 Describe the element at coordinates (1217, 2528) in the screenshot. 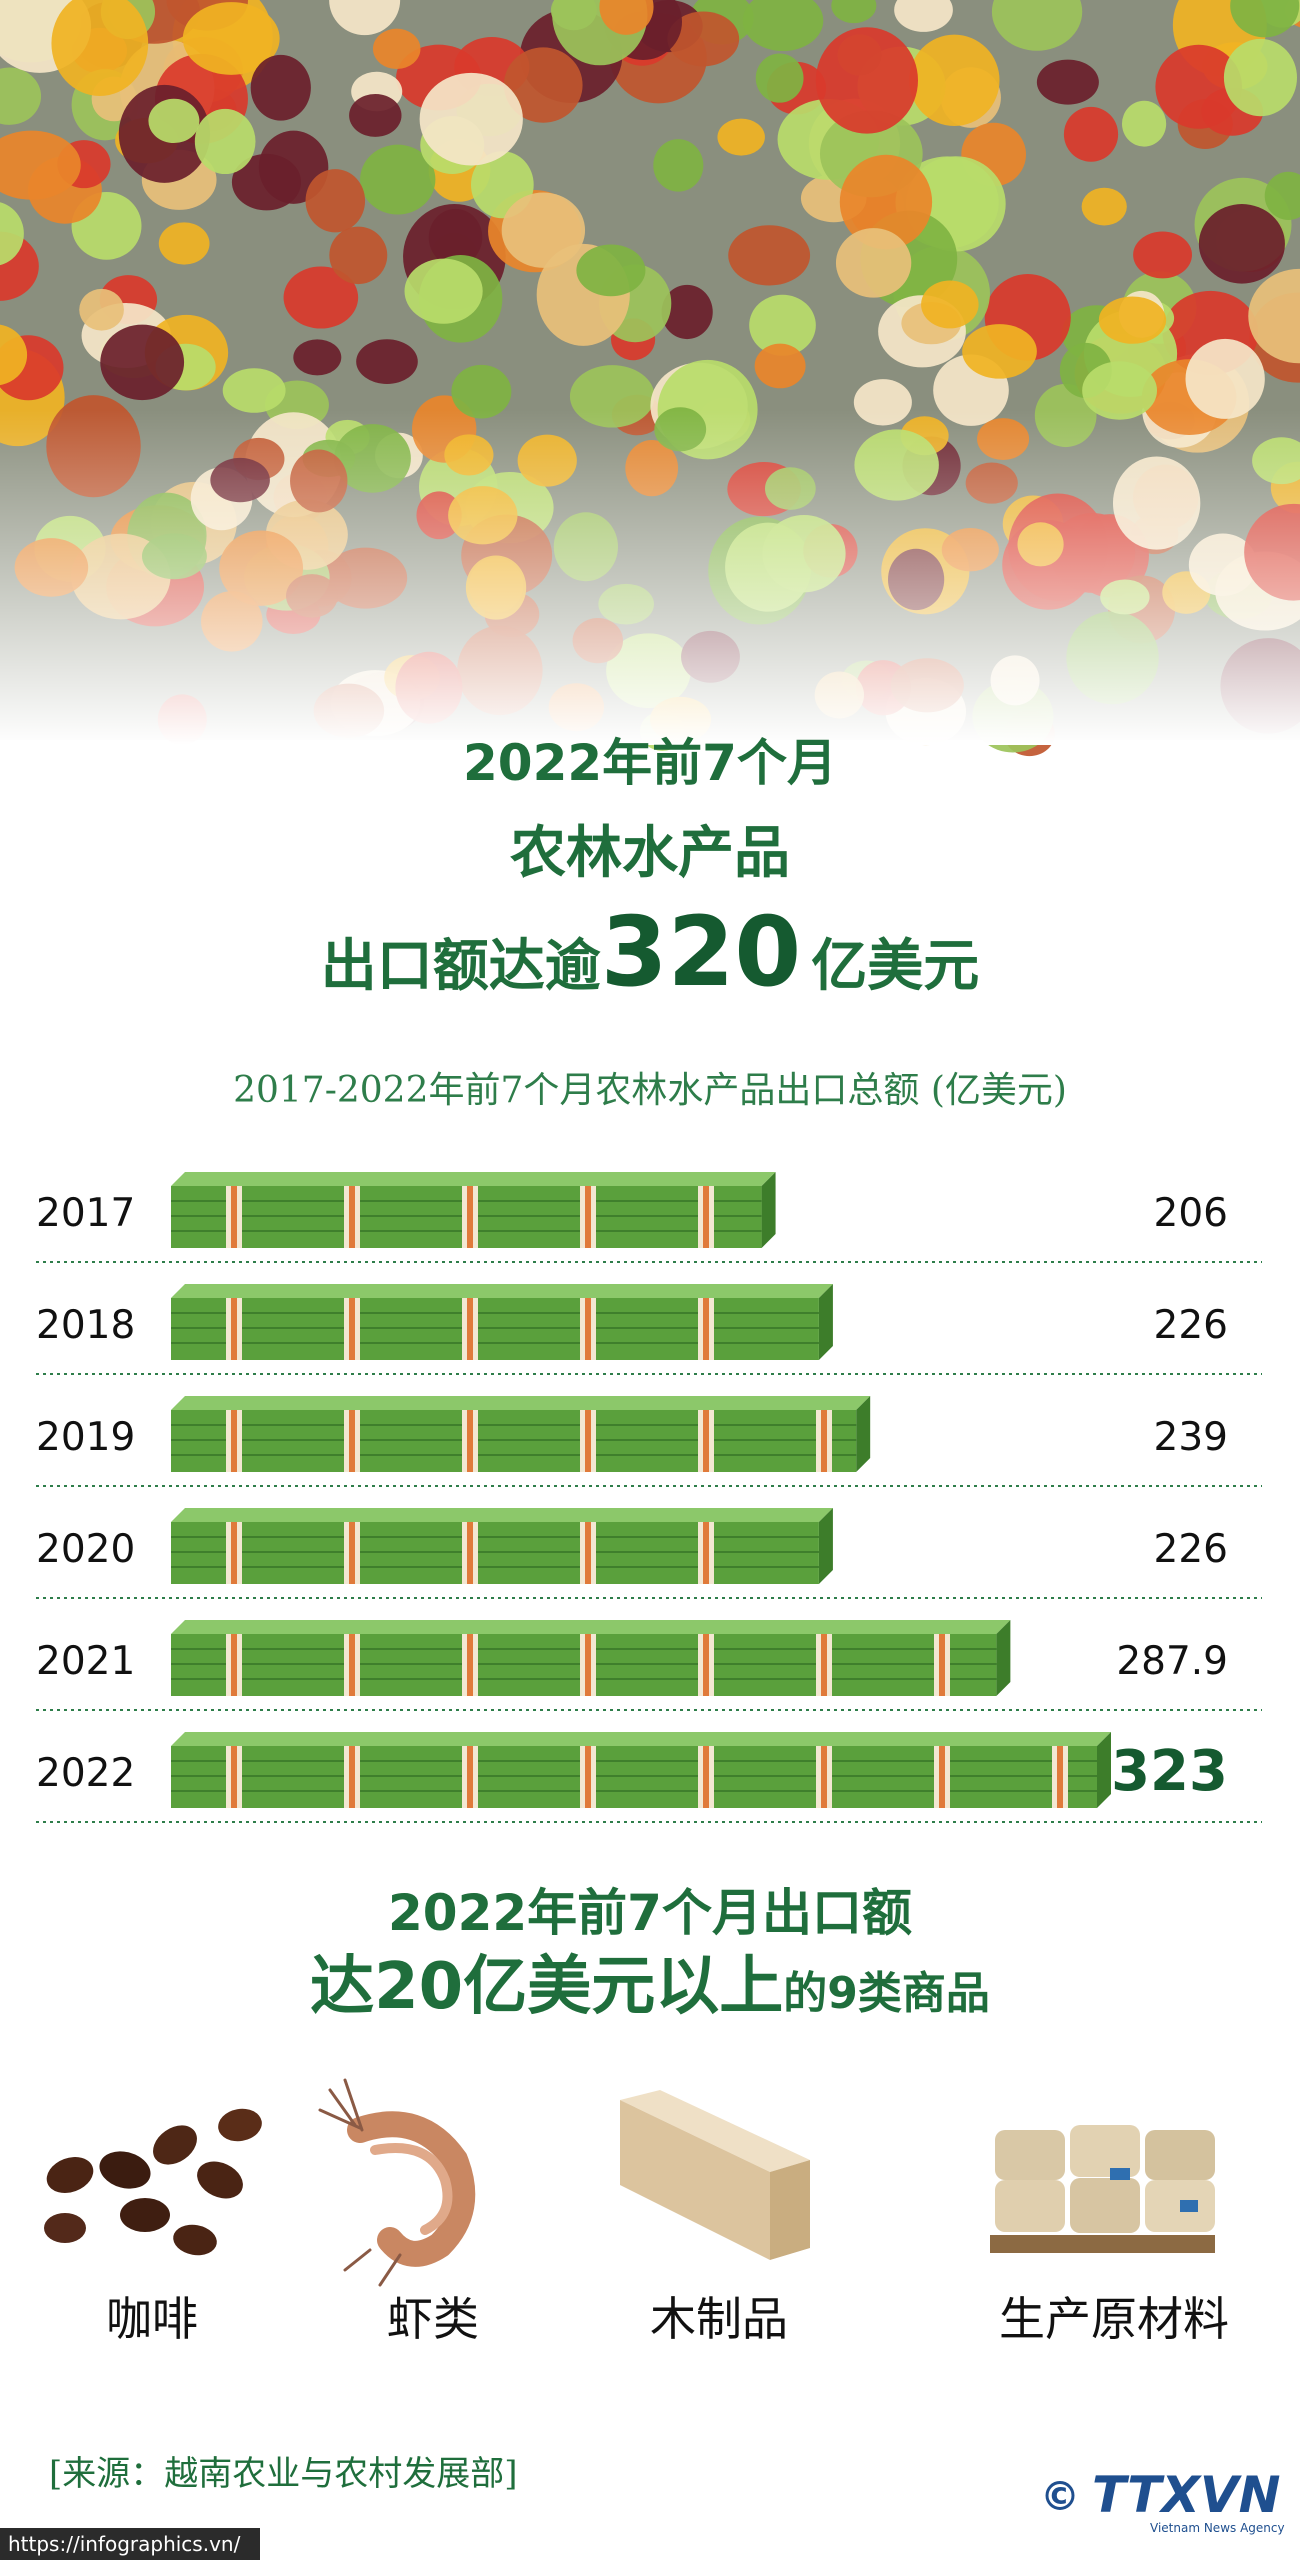

I see `logo-subtitle: Vietnam News Agency` at that location.